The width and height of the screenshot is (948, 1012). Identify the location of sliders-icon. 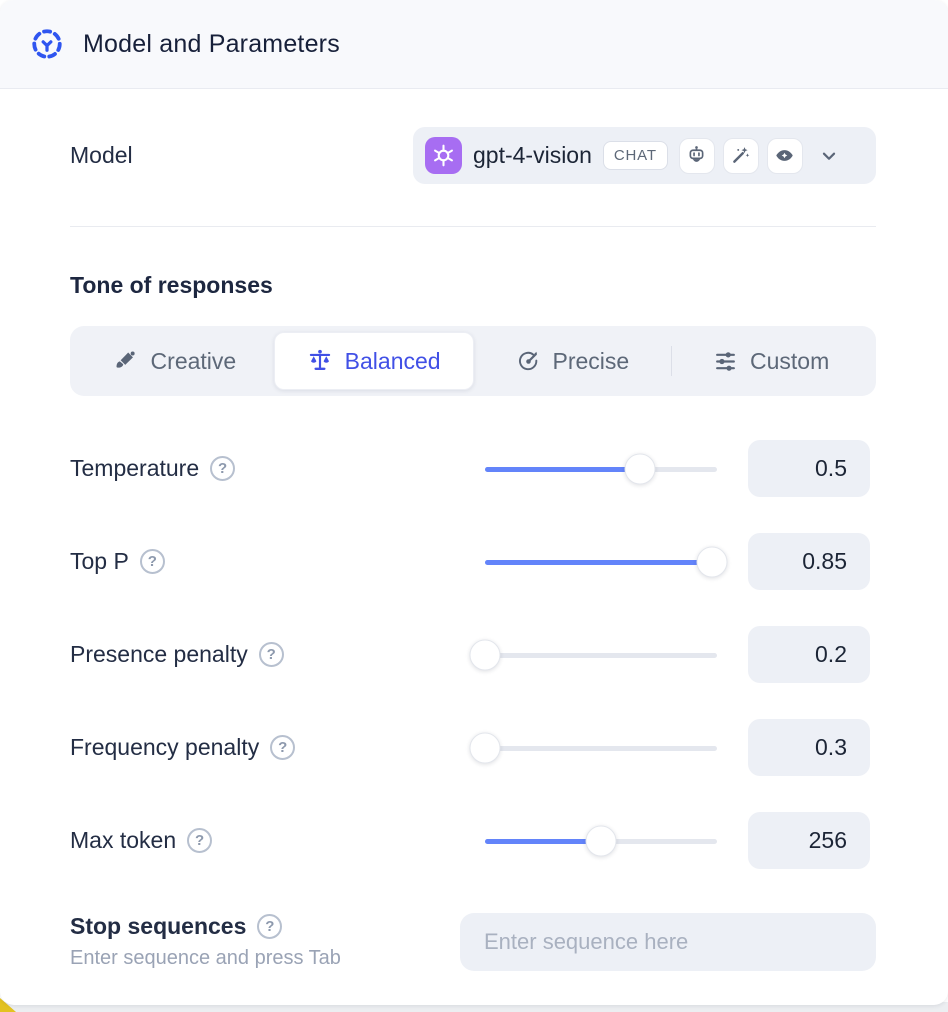
(725, 361).